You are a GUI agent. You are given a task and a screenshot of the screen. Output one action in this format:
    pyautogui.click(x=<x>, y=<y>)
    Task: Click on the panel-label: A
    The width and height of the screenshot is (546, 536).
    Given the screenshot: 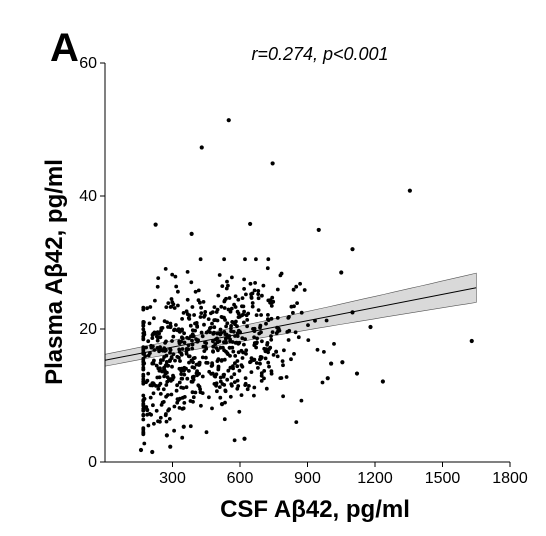 What is the action you would take?
    pyautogui.click(x=64, y=48)
    